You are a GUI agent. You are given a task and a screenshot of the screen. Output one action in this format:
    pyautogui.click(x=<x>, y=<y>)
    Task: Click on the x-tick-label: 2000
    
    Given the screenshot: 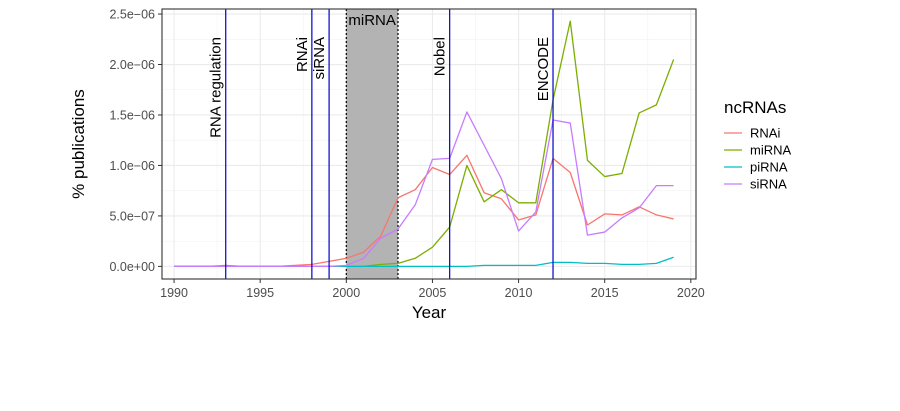 What is the action you would take?
    pyautogui.click(x=346, y=293)
    